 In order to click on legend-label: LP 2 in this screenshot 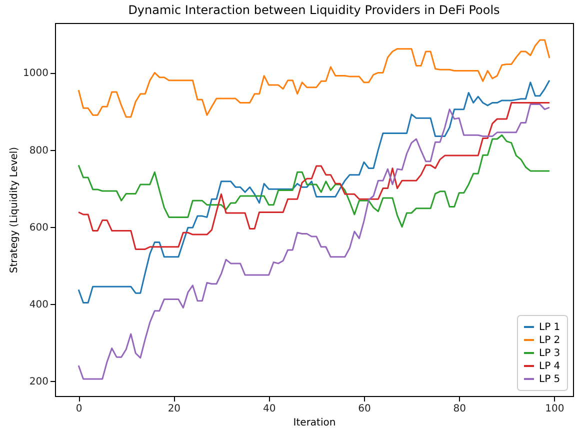, I will do `click(549, 340)`.